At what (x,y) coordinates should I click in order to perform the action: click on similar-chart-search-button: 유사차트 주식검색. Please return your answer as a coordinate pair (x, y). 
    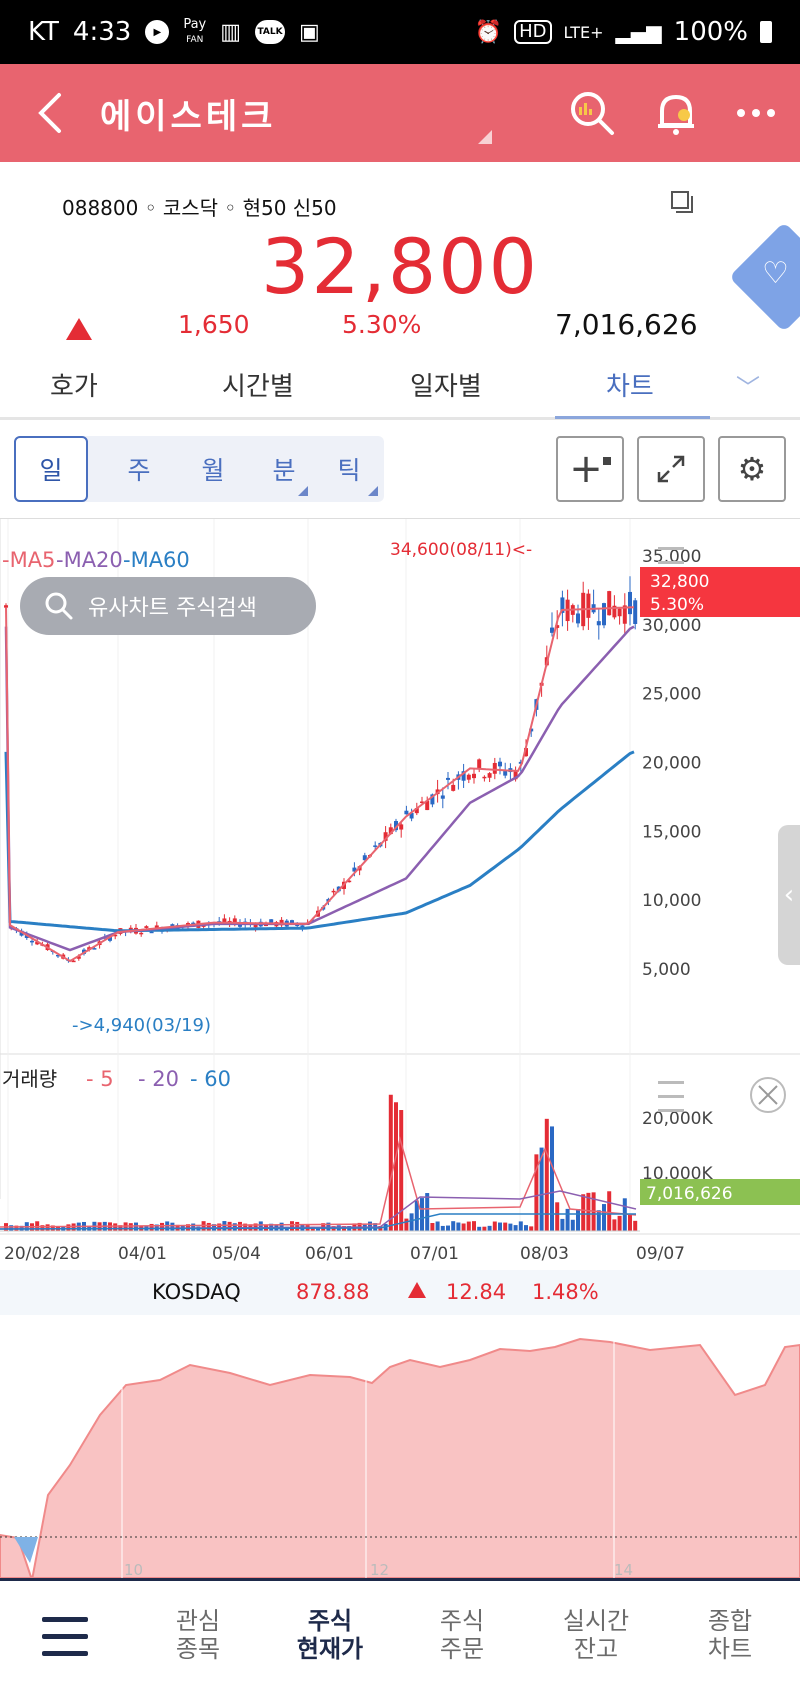
    Looking at the image, I should click on (168, 606).